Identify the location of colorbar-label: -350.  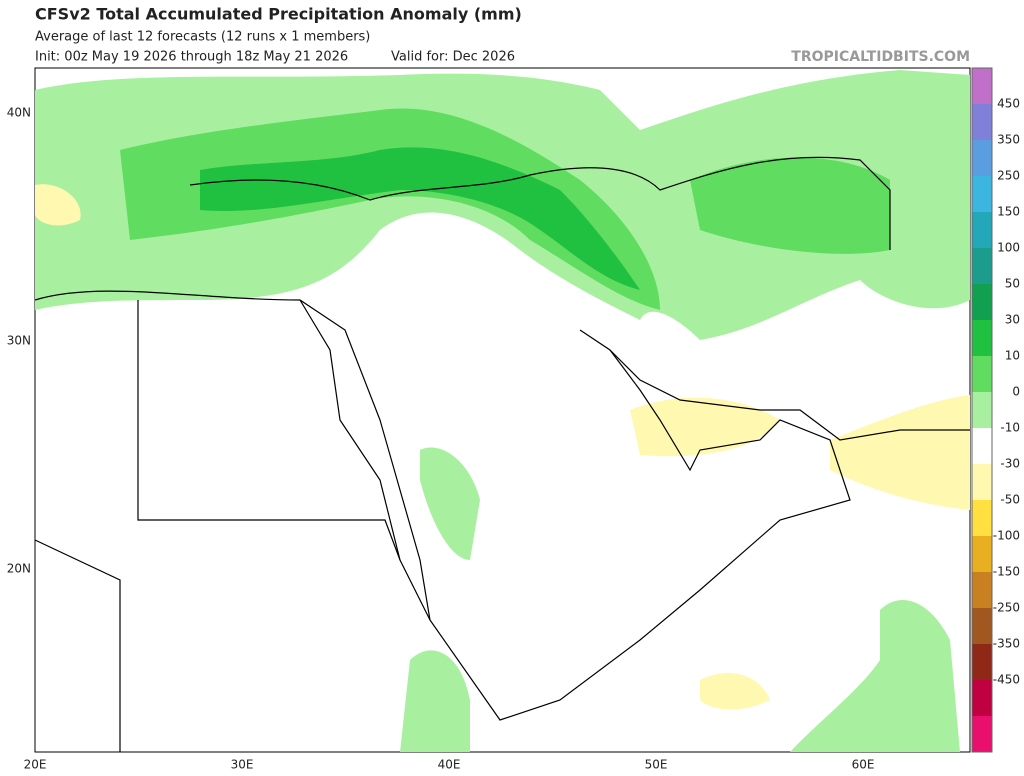
(1006, 644).